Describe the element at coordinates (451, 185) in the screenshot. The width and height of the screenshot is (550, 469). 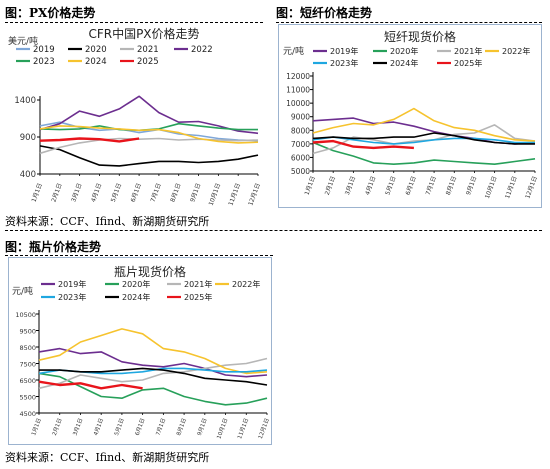
I see `psf-x-tick-label-7: 8月1日` at that location.